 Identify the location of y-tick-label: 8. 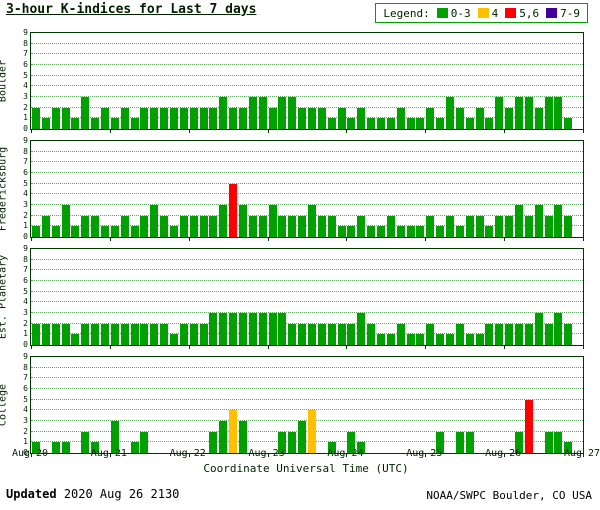
(25, 259).